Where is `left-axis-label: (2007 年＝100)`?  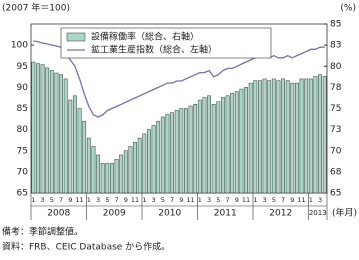
left-axis-label: (2007 年＝100) is located at coordinates (36, 8).